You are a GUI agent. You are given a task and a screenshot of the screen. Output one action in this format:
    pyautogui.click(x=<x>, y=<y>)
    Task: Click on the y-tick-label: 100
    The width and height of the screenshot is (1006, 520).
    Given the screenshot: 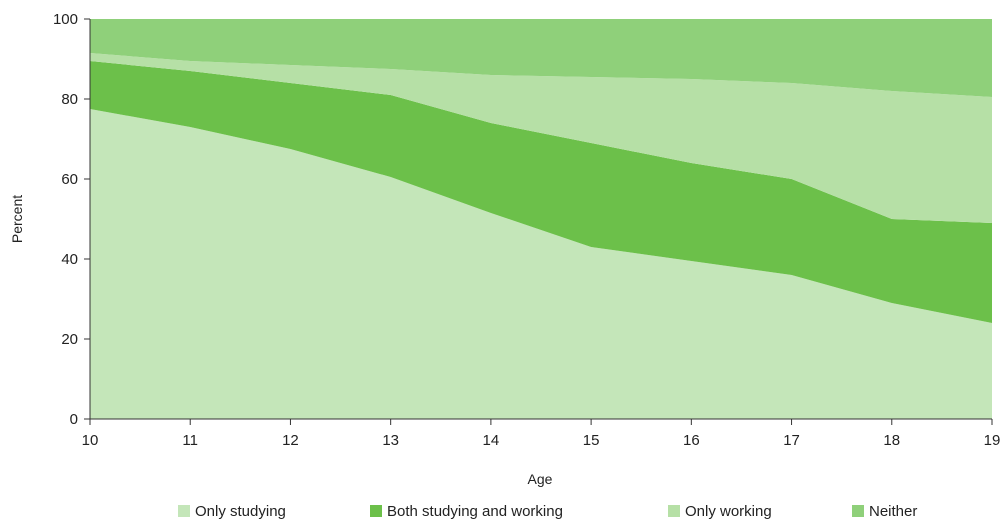 What is the action you would take?
    pyautogui.click(x=65, y=19)
    